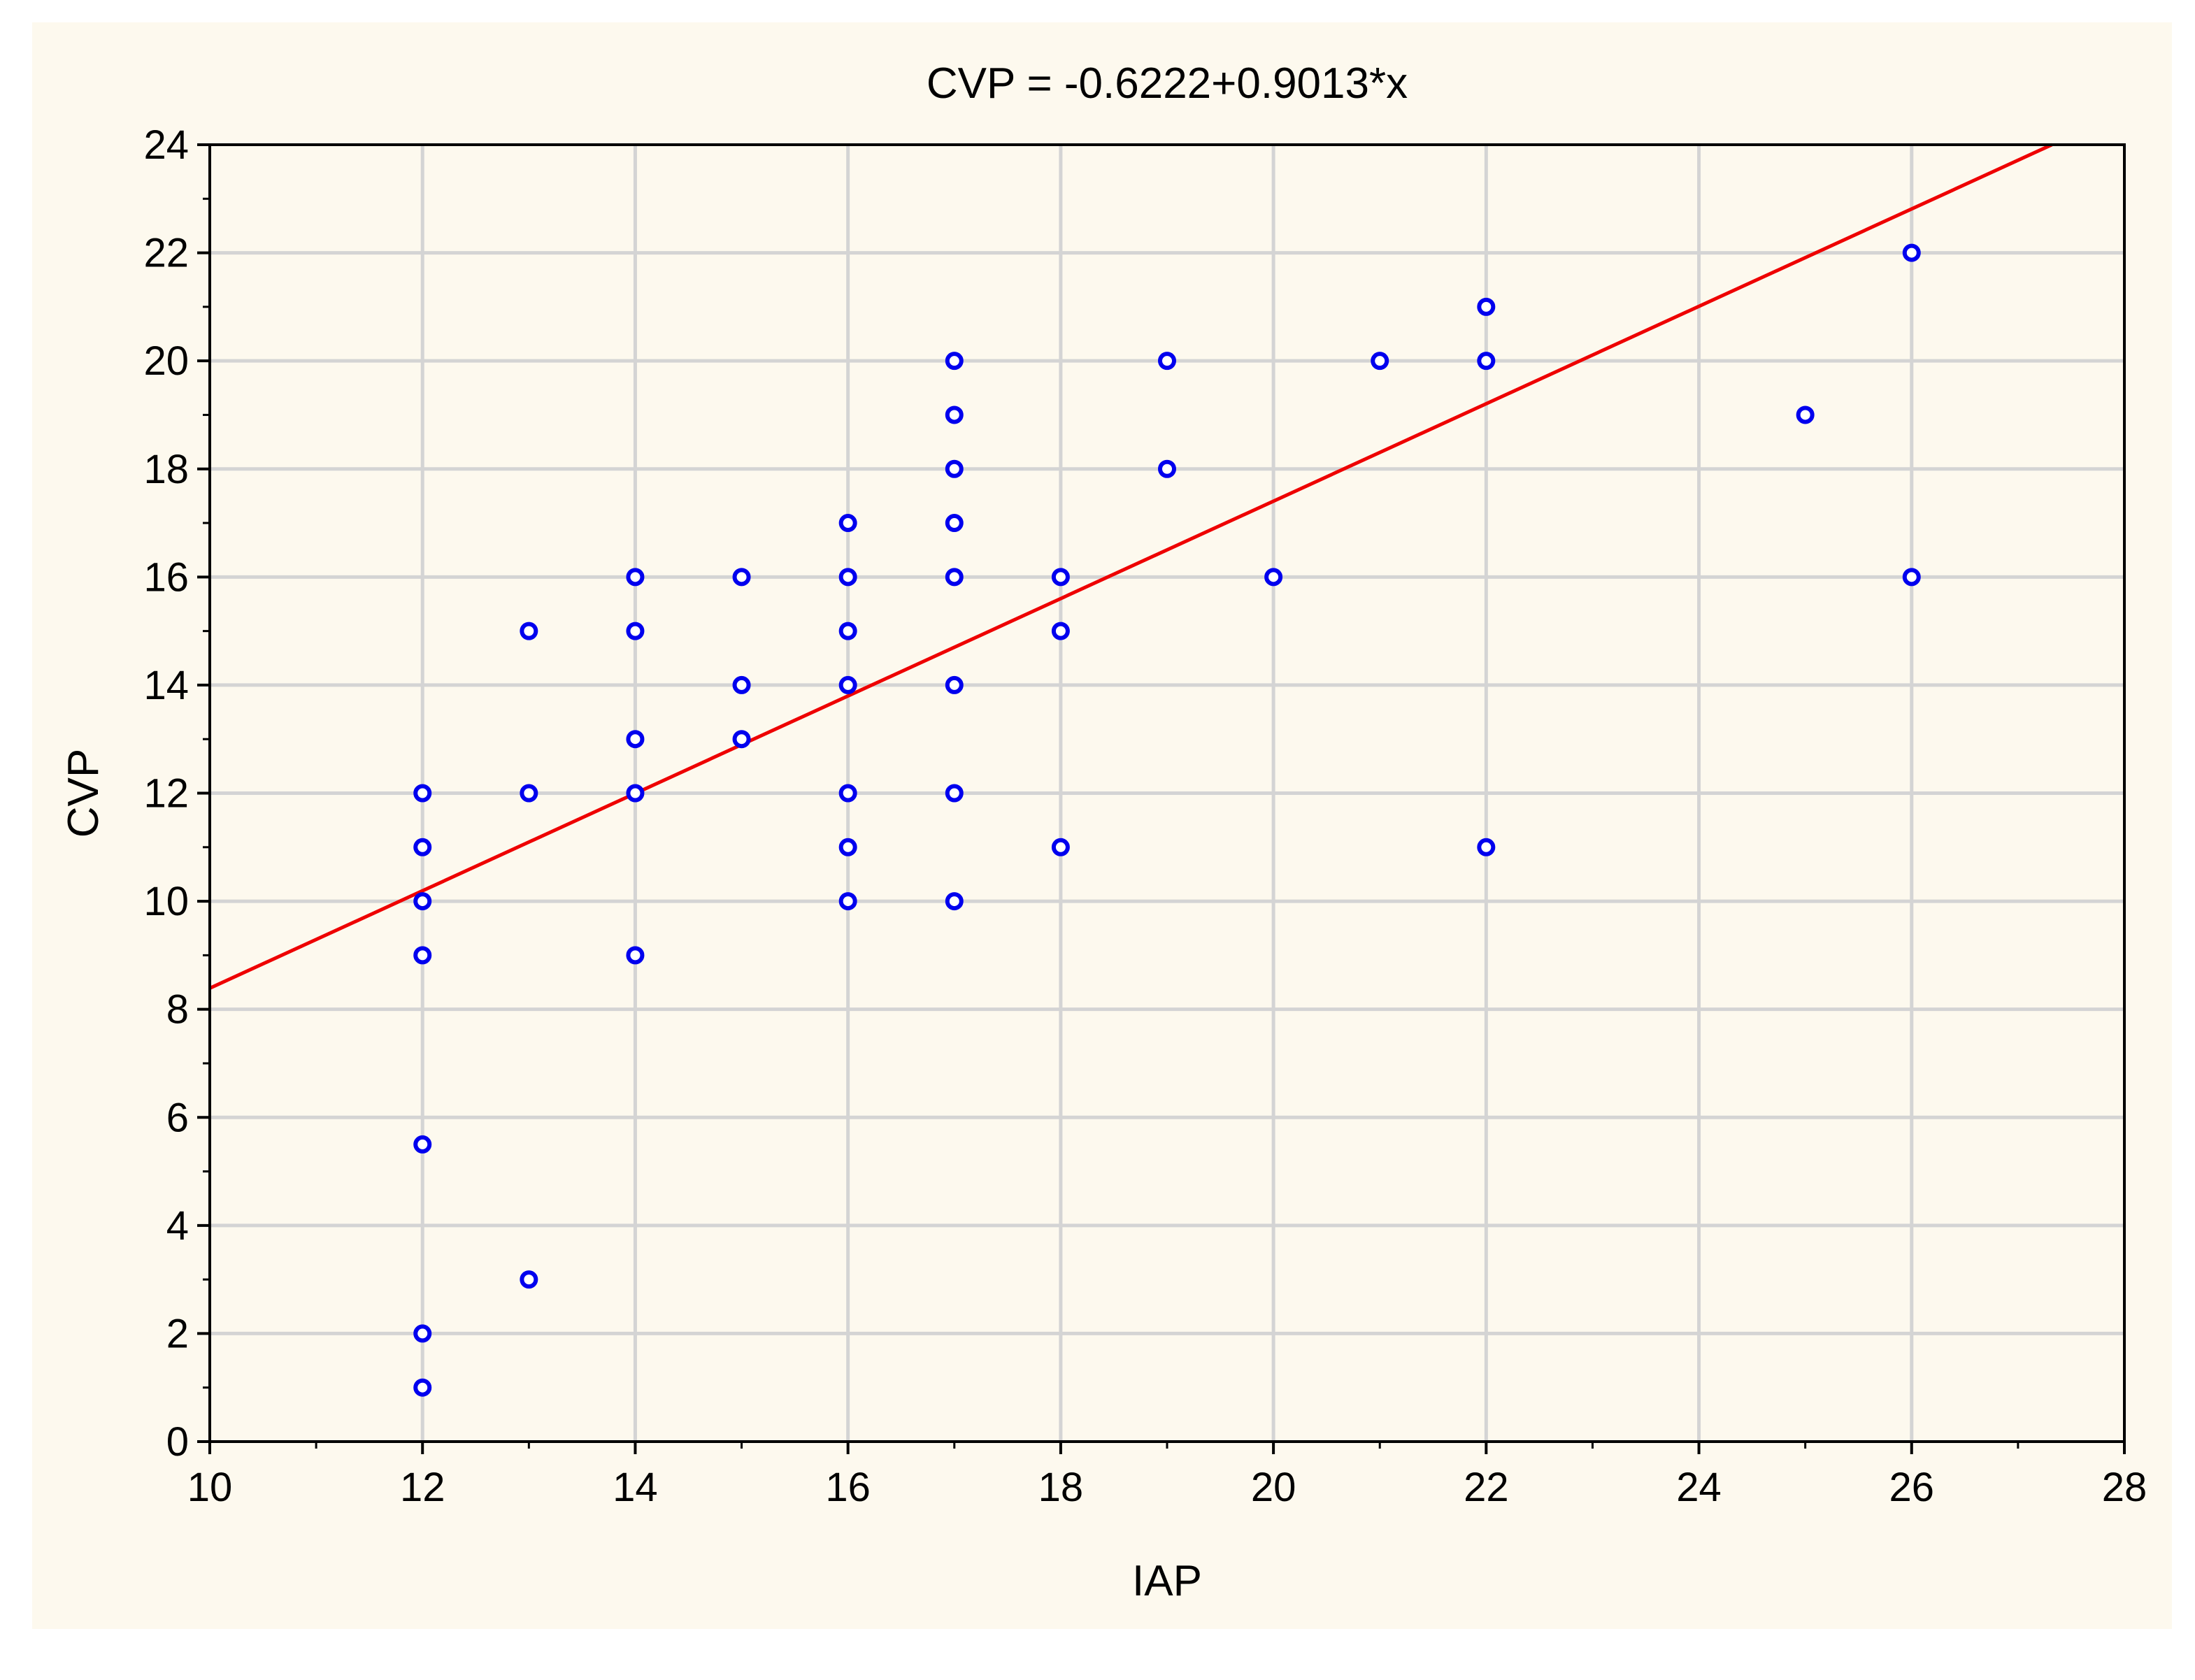 The height and width of the screenshot is (1680, 2195). What do you see at coordinates (178, 1334) in the screenshot?
I see `y-tick-label: 2` at bounding box center [178, 1334].